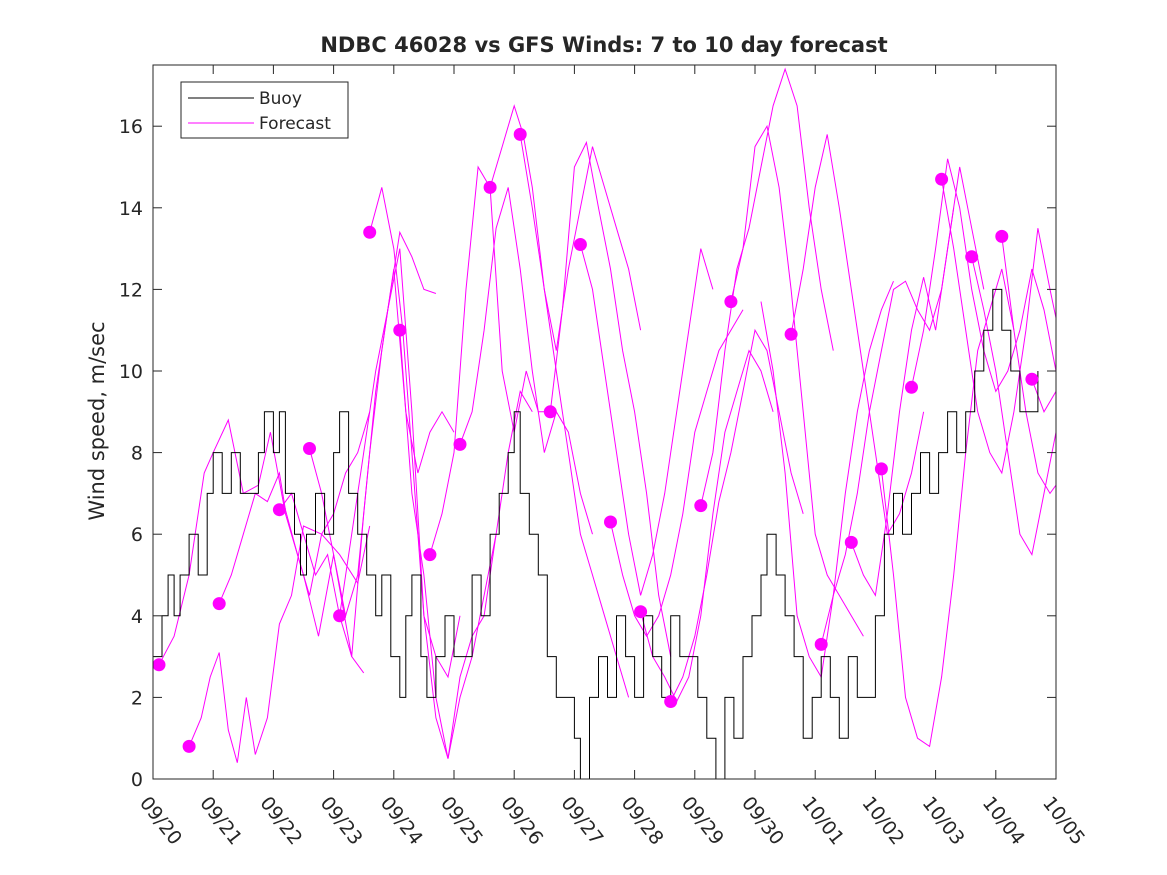 This screenshot has width=1167, height=875. I want to click on legend-box, so click(264, 110).